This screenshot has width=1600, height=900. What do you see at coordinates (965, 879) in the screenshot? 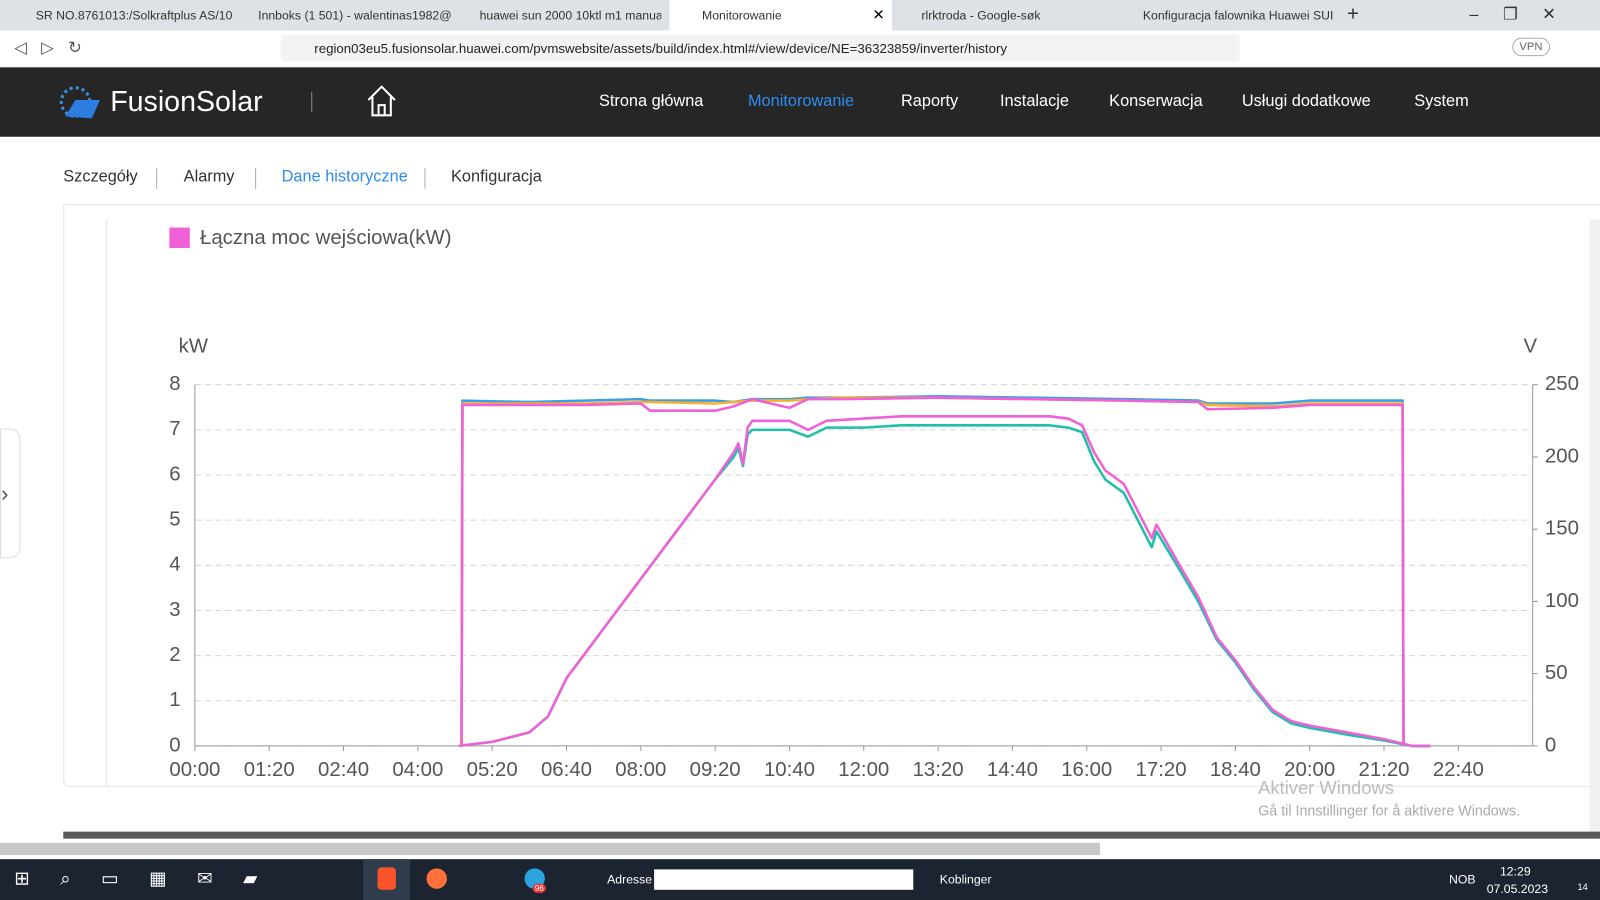
I see `links-label: Koblinger` at bounding box center [965, 879].